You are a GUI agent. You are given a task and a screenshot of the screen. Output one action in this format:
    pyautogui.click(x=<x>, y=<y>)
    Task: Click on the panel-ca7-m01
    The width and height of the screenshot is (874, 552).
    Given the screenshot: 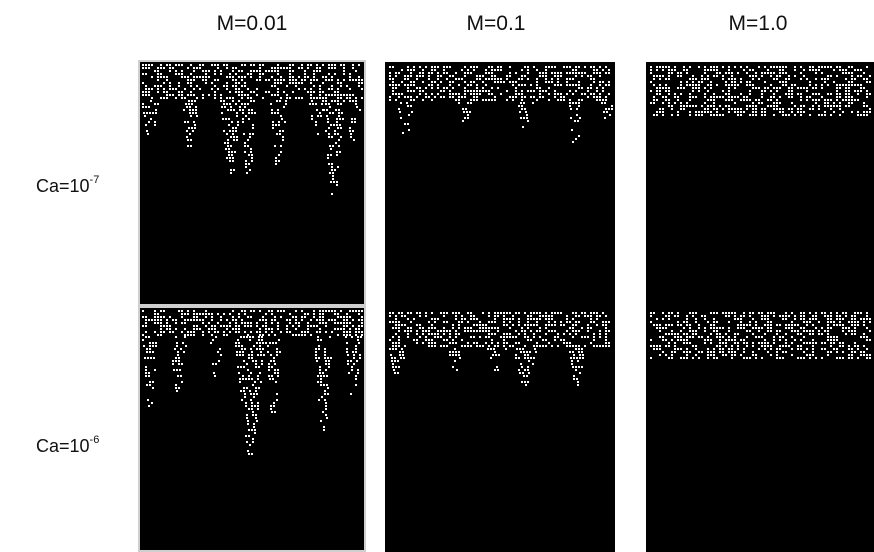 What is the action you would take?
    pyautogui.click(x=500, y=185)
    